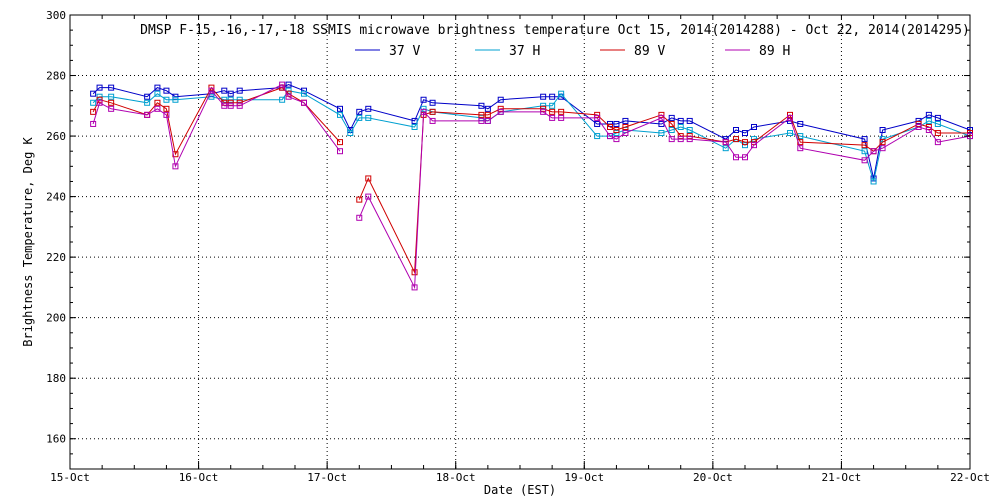 The image size is (1000, 500). I want to click on y-tick-label: 300, so click(56, 15).